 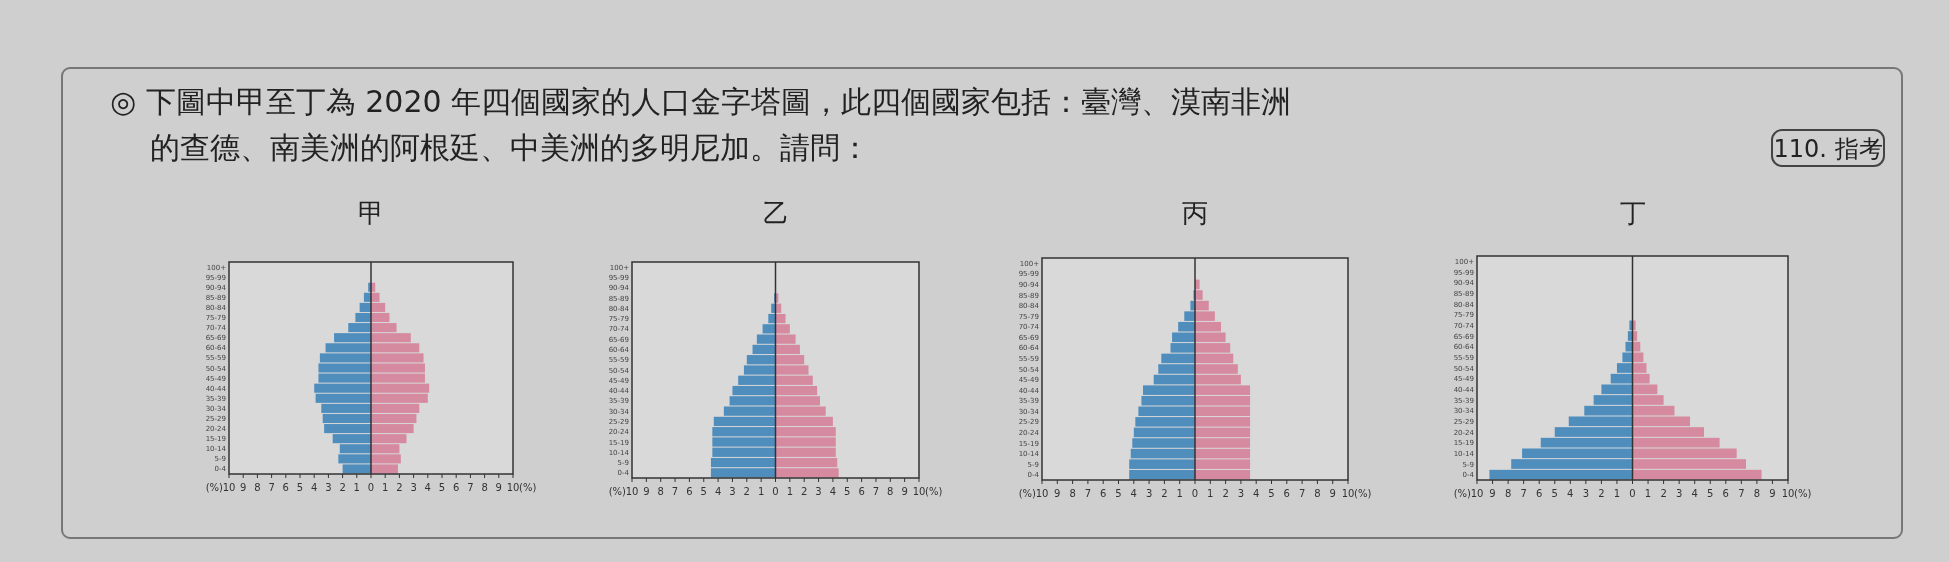 I want to click on chart-title: 甲, so click(x=371, y=213).